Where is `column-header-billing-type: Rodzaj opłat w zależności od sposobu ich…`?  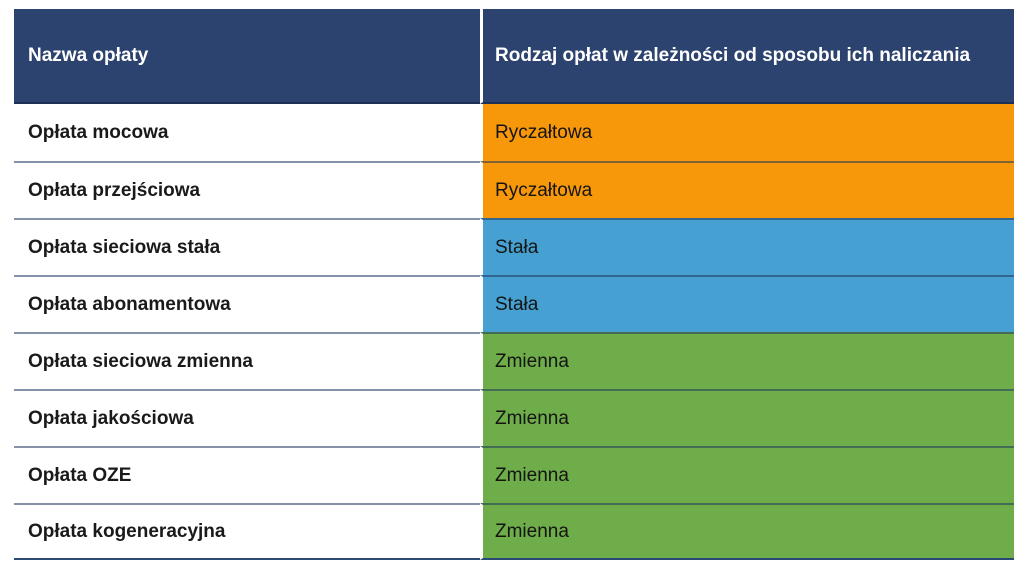
column-header-billing-type: Rodzaj opłat w zależności od sposobu ich… is located at coordinates (747, 56).